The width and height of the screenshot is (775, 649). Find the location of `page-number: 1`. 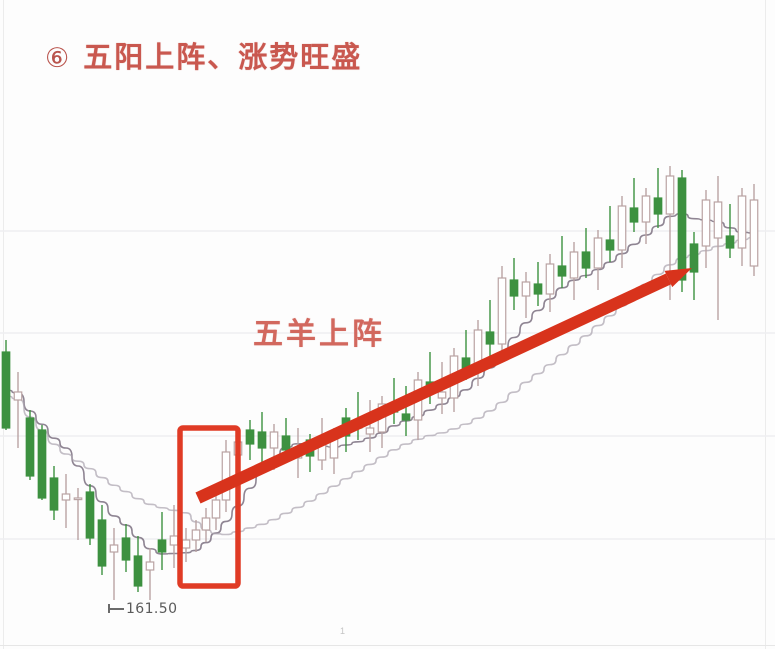

page-number: 1 is located at coordinates (343, 631).